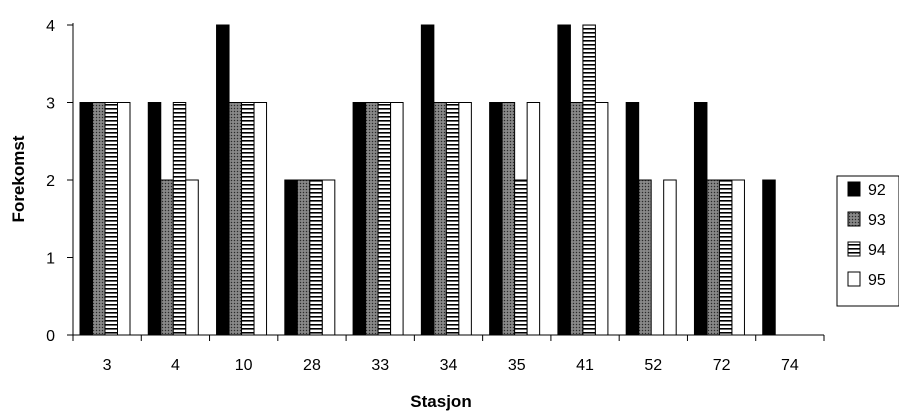 The width and height of the screenshot is (899, 412). Describe the element at coordinates (175, 365) in the screenshot. I see `x-tick-label: 4` at that location.